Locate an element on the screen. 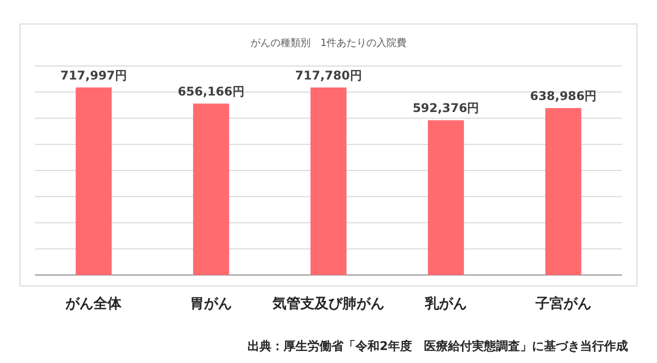  source-note: 出典：厚生労働省「令和2年度 医療給付実態調査」に基づき当行作成 is located at coordinates (438, 346).